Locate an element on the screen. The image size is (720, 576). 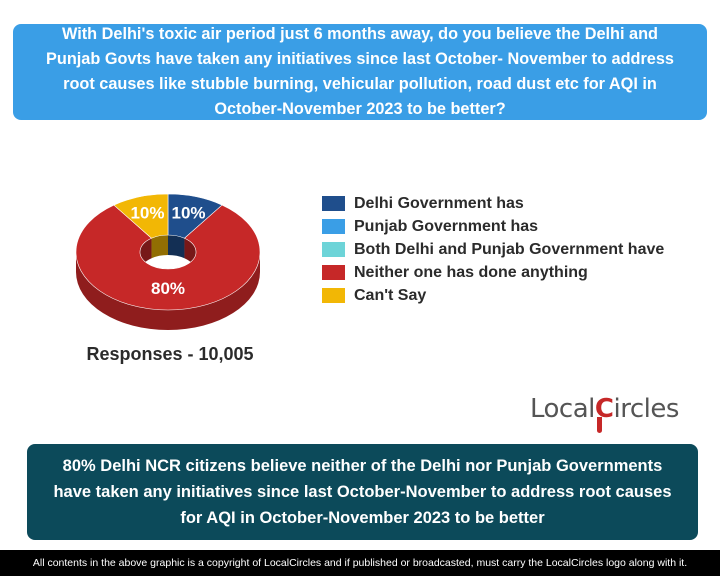
slice-label-0: 10% is located at coordinates (189, 212).